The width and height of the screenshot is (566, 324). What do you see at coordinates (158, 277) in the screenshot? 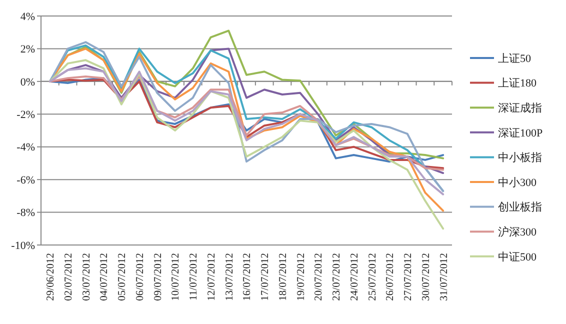
I see `x-tick-label: 09/07/2012` at bounding box center [158, 277].